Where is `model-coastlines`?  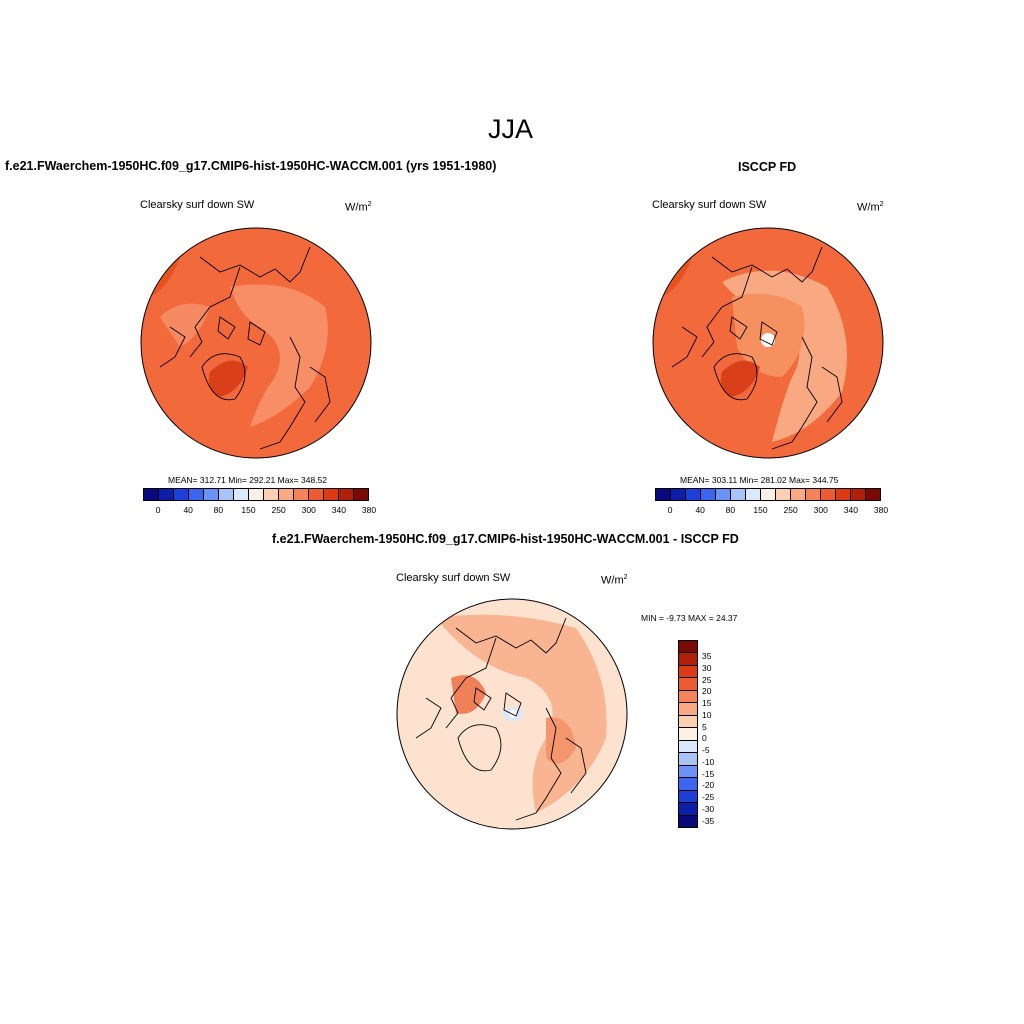 model-coastlines is located at coordinates (245, 348).